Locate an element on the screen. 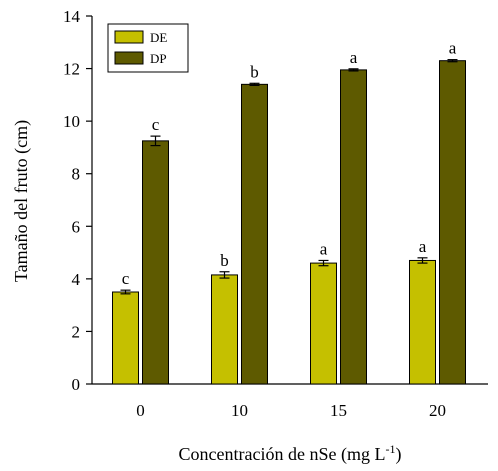 The image size is (498, 471). x-axis-title-main: Concentración de nSe (mg L is located at coordinates (282, 454).